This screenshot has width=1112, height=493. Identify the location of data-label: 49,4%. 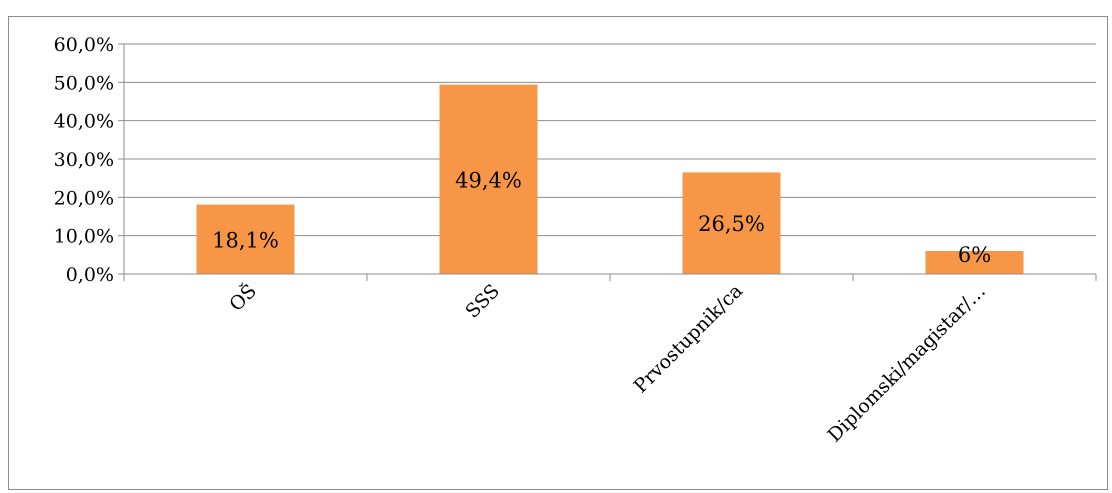
(488, 180).